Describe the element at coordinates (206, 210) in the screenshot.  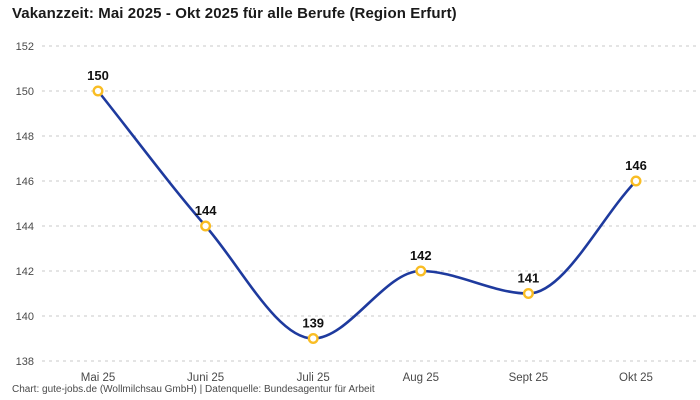
I see `data-point-value-label: 144` at that location.